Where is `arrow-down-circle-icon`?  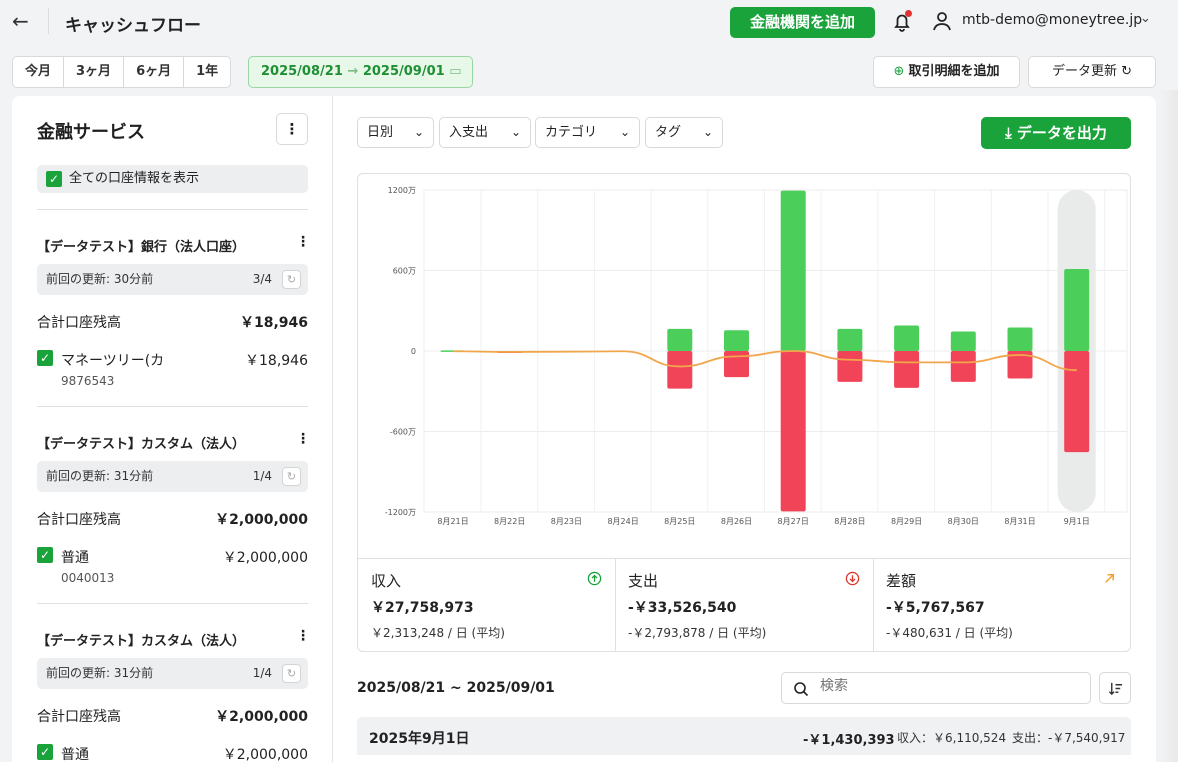
arrow-down-circle-icon is located at coordinates (852, 578).